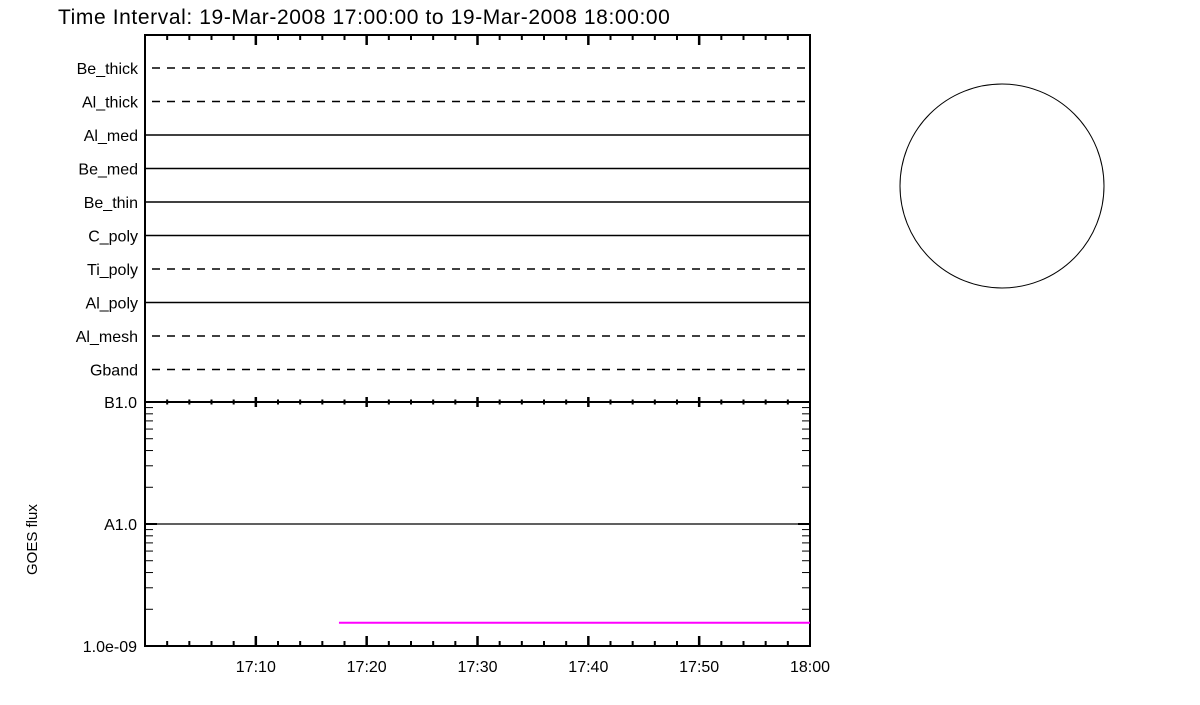  I want to click on y-tick-label: A1.0, so click(120, 525).